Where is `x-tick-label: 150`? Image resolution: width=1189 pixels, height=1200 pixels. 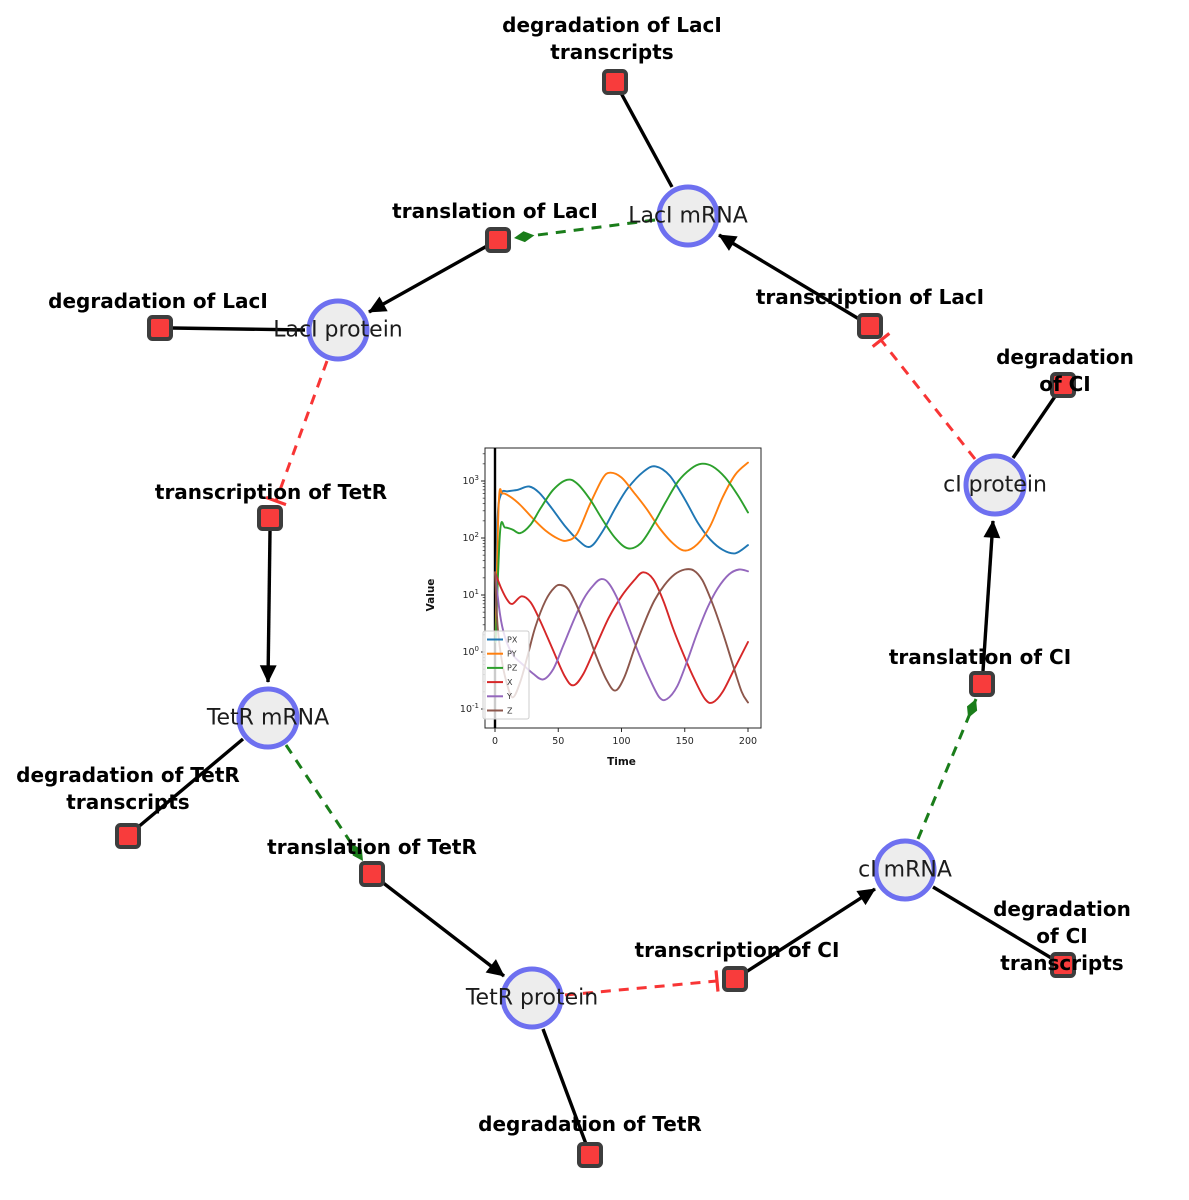
x-tick-label: 150 is located at coordinates (685, 741).